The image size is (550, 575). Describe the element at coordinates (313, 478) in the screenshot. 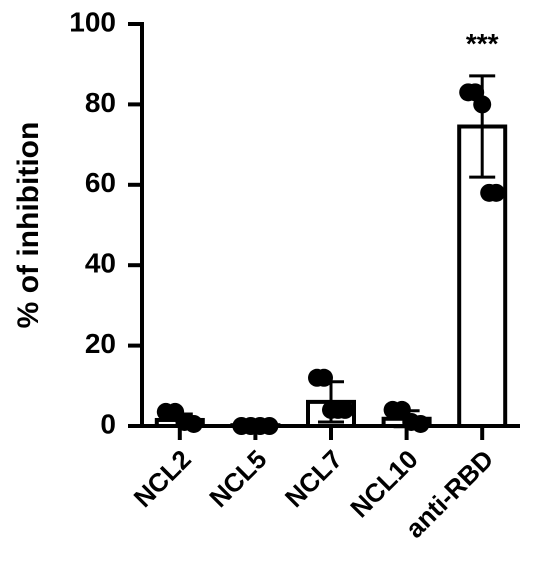

I see `x-tick-label: NCL7` at that location.